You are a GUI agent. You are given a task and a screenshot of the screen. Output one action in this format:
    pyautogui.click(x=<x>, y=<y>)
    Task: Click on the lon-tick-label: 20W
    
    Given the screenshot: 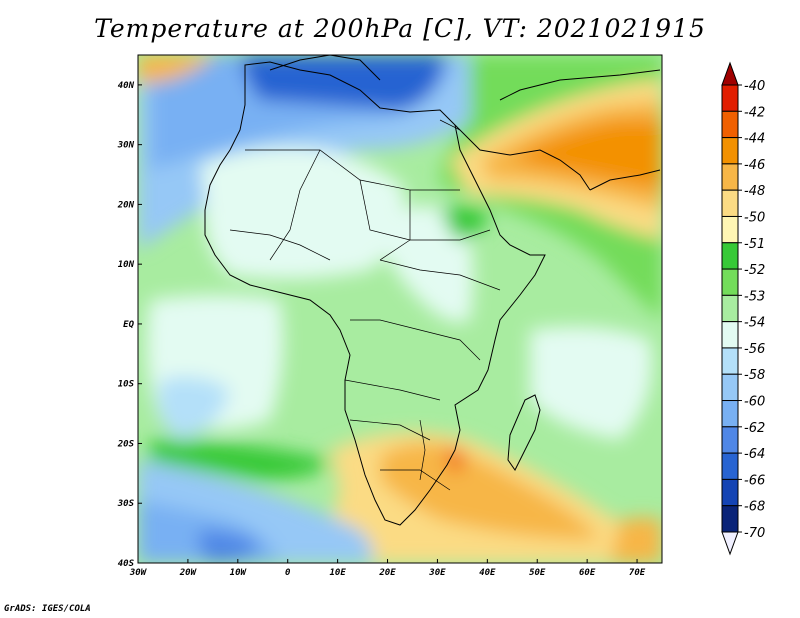 What is the action you would take?
    pyautogui.click(x=188, y=573)
    